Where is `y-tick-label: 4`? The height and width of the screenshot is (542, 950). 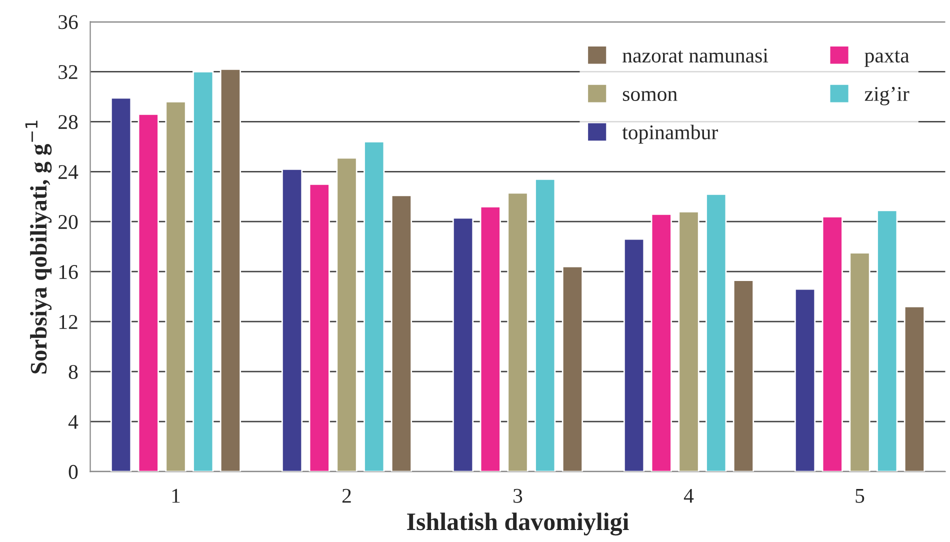
y-tick-label: 4 is located at coordinates (73, 422).